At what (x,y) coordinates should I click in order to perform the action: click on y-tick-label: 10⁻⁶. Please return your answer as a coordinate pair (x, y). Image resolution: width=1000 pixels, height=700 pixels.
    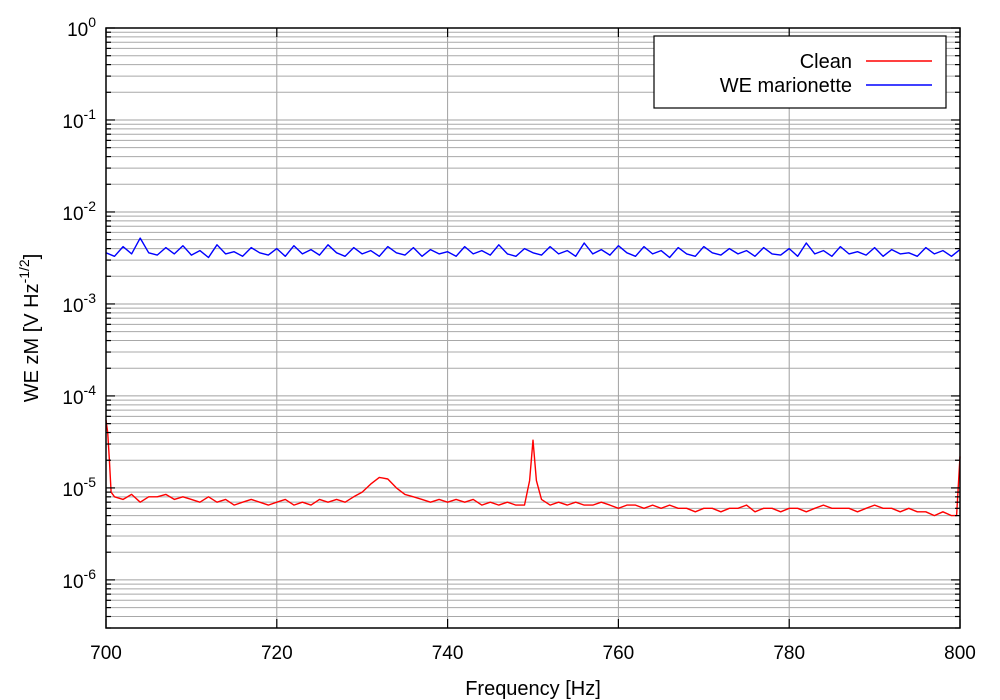
    Looking at the image, I should click on (79, 579).